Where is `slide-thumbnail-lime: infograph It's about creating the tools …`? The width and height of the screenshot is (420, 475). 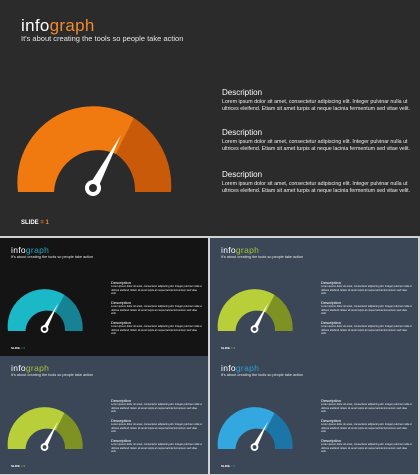
slide-thumbnail-lime: infograph It's about creating the tools … is located at coordinates (314, 297).